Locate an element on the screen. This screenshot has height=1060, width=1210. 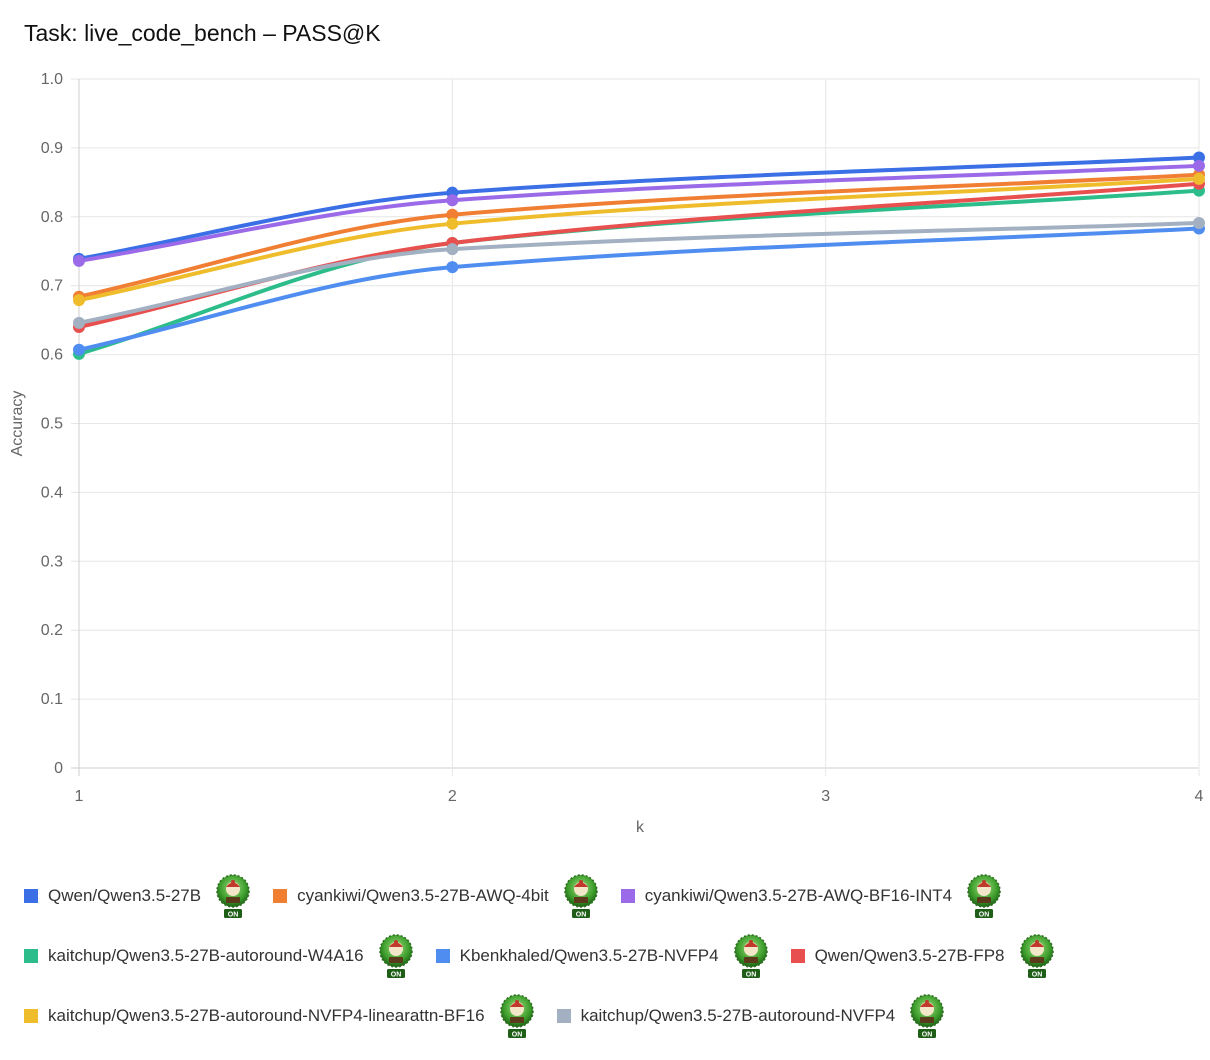
legend-item: Kbenkhaled/Qwen3.5-27B-NVFP4 ON is located at coordinates (602, 956).